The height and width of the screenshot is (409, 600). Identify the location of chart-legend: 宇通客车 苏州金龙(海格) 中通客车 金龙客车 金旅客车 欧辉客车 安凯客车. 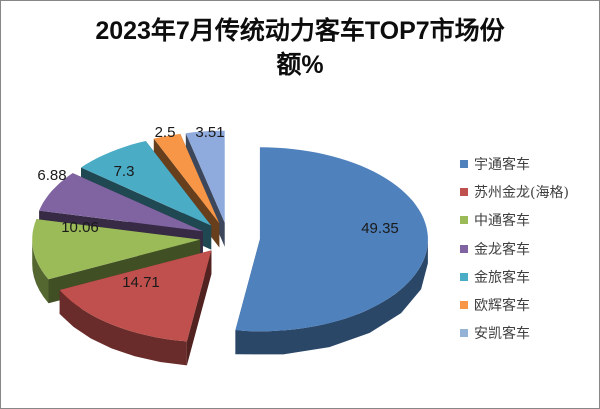
(527, 248).